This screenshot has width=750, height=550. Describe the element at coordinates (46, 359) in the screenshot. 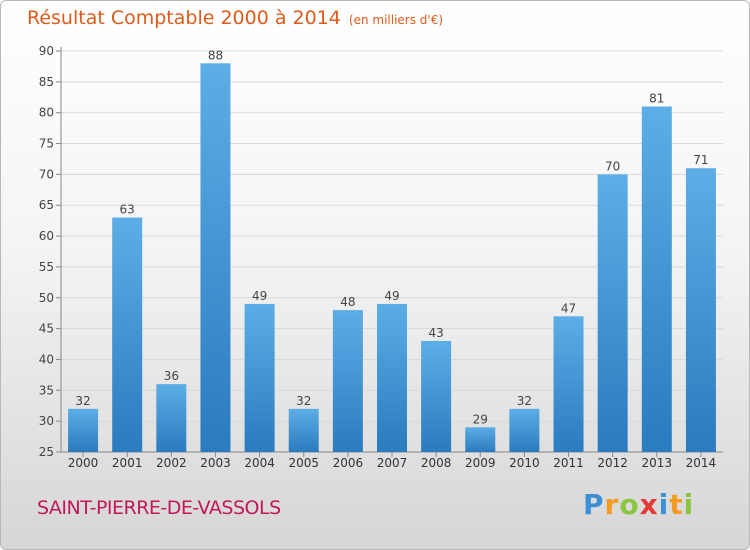

I see `y-tick-label: 40` at that location.